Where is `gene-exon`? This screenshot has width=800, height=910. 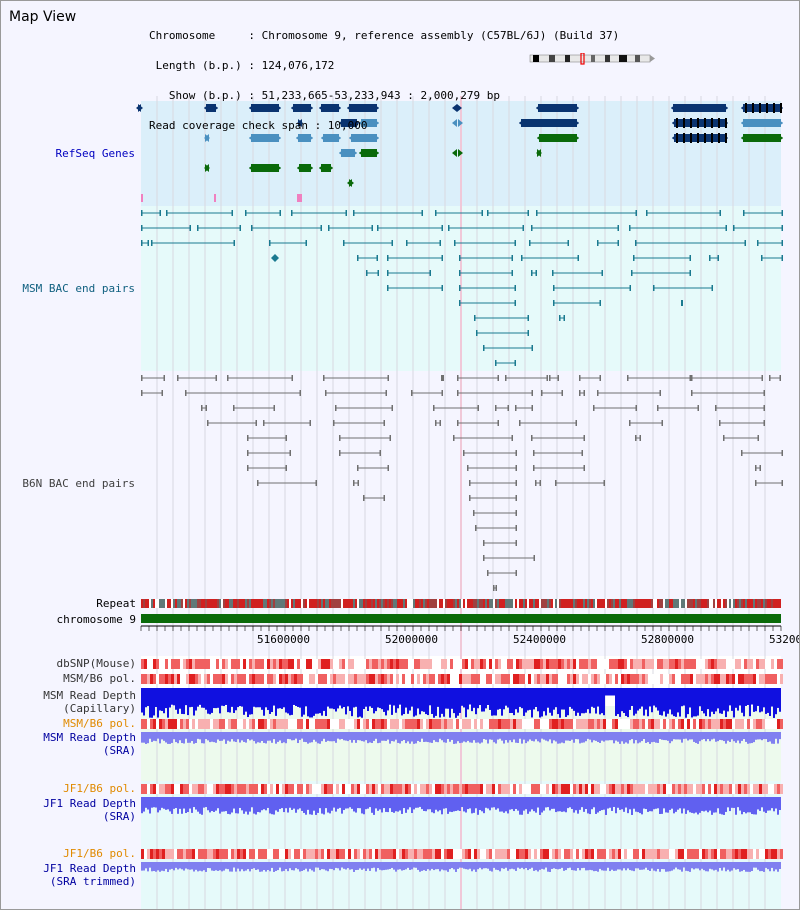
gene-exon is located at coordinates (762, 108).